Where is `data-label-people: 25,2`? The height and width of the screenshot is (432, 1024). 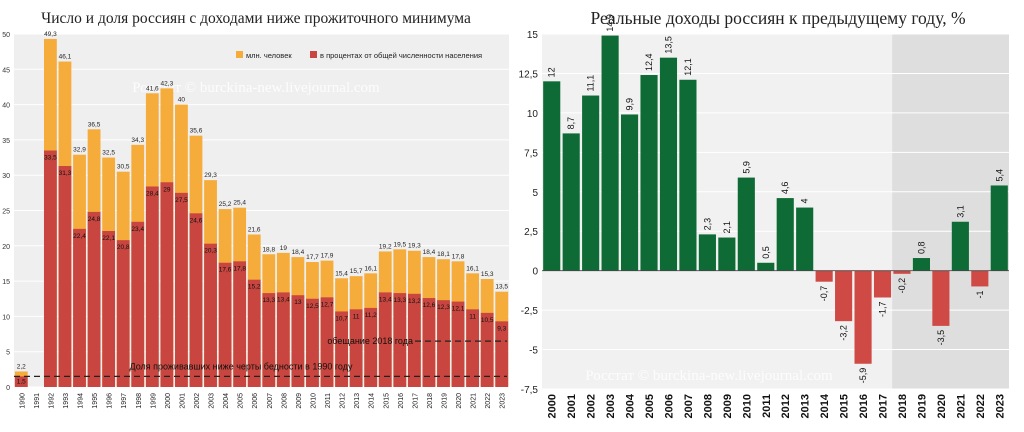
data-label-people: 25,2 is located at coordinates (225, 204).